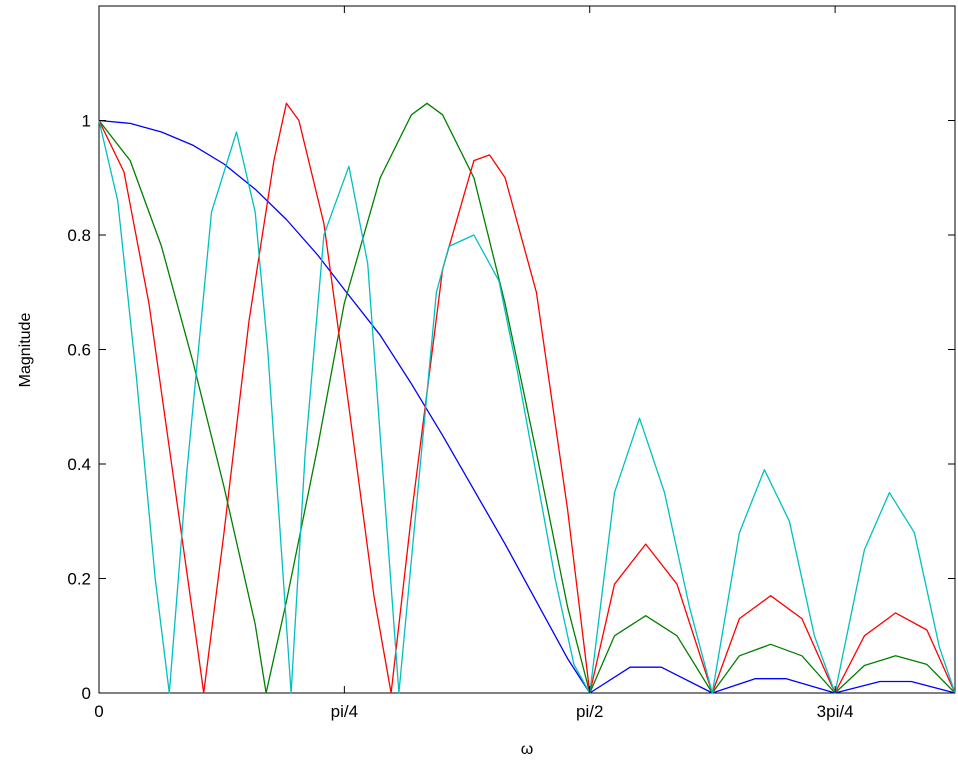  I want to click on x-tick-label: pi/2, so click(589, 711).